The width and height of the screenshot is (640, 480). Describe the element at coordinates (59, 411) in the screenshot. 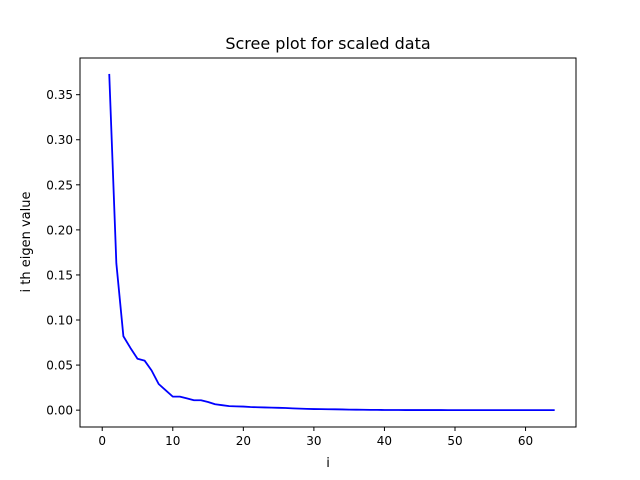

I see `y-tick-label-0: 0.00` at that location.